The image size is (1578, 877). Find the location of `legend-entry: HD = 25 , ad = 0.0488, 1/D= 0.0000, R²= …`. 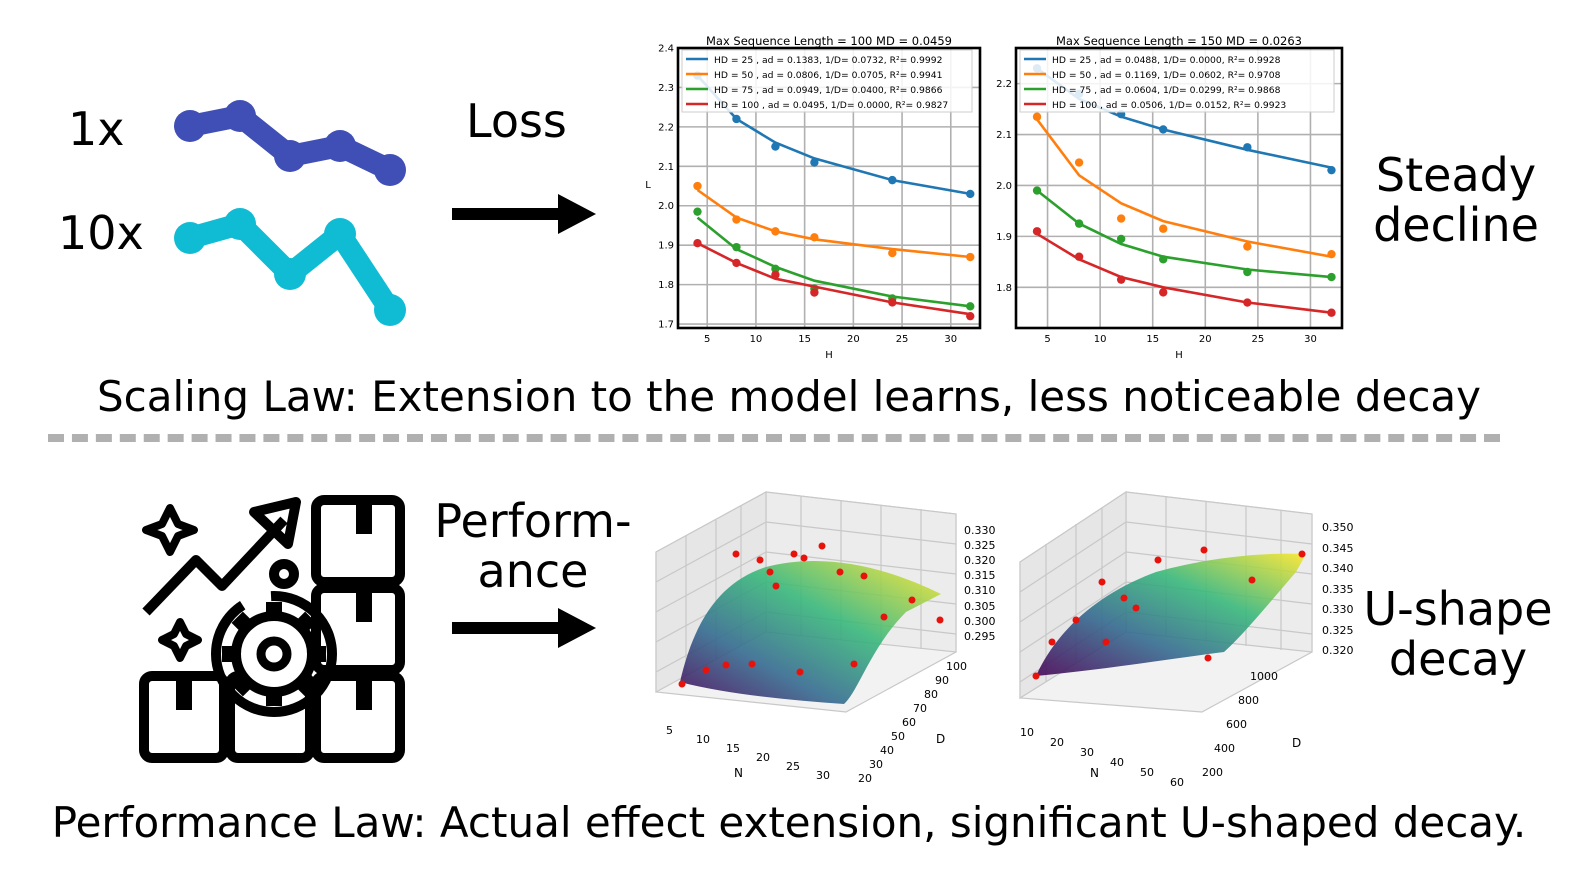

legend-entry: HD = 25 , ad = 0.0488, 1/D= 0.0000, R²= … is located at coordinates (1166, 60).